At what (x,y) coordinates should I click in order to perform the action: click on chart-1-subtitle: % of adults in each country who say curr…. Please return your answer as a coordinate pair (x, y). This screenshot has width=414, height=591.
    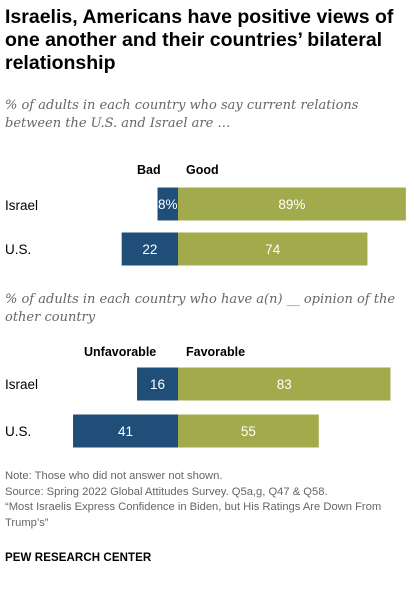
    Looking at the image, I should click on (182, 114).